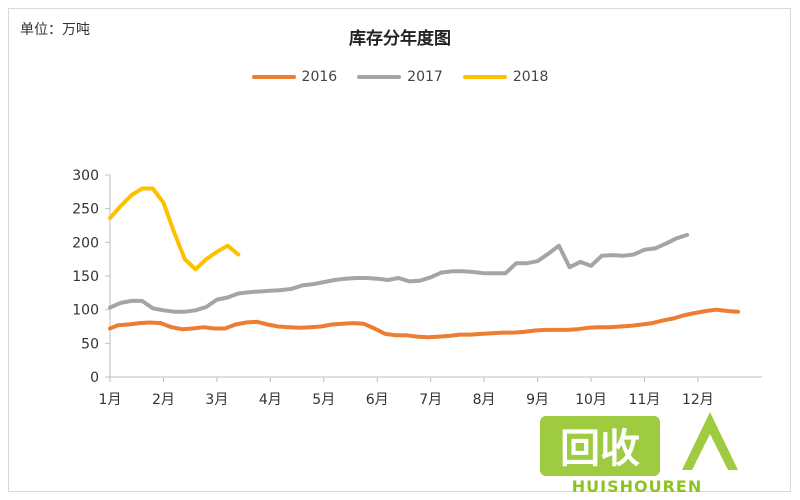  What do you see at coordinates (216, 400) in the screenshot?
I see `x-tick-label: 3月` at bounding box center [216, 400].